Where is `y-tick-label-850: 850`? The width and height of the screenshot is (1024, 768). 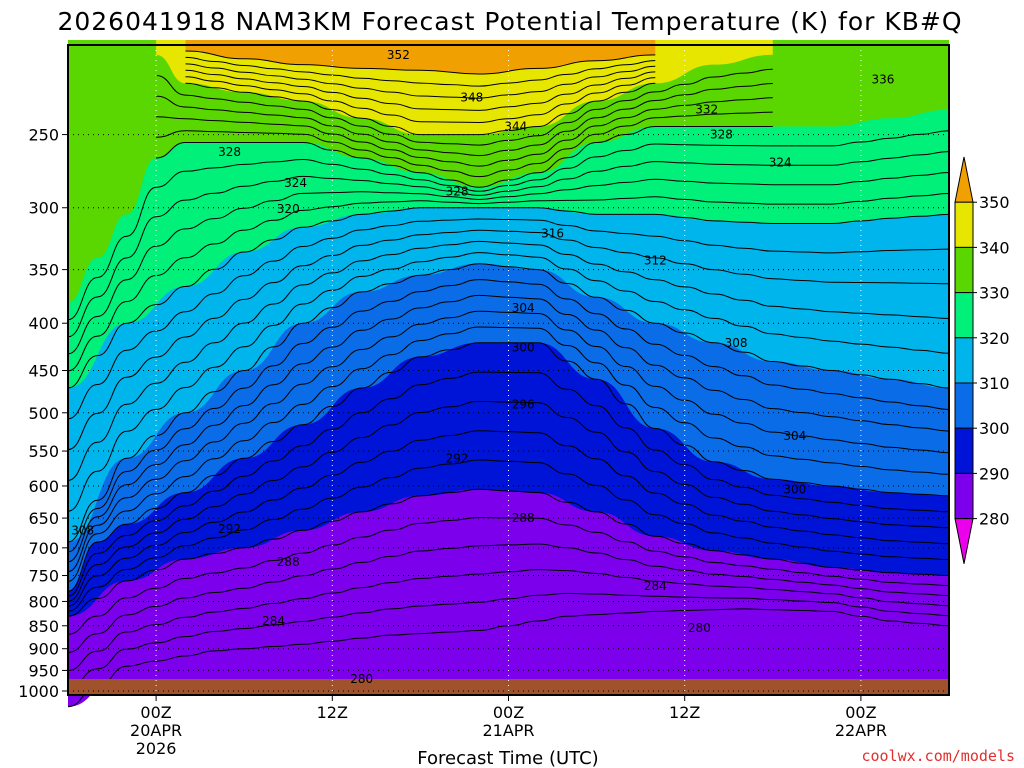
y-tick-label-850: 850 is located at coordinates (43, 626).